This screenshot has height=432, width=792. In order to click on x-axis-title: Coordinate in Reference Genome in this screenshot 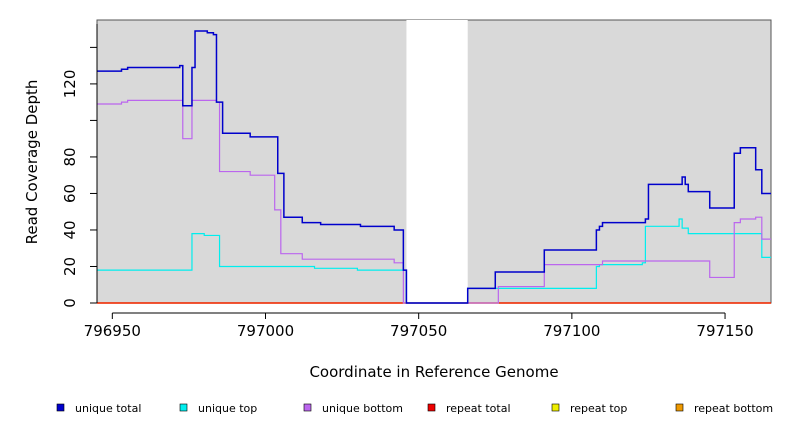, I will do `click(433, 372)`.